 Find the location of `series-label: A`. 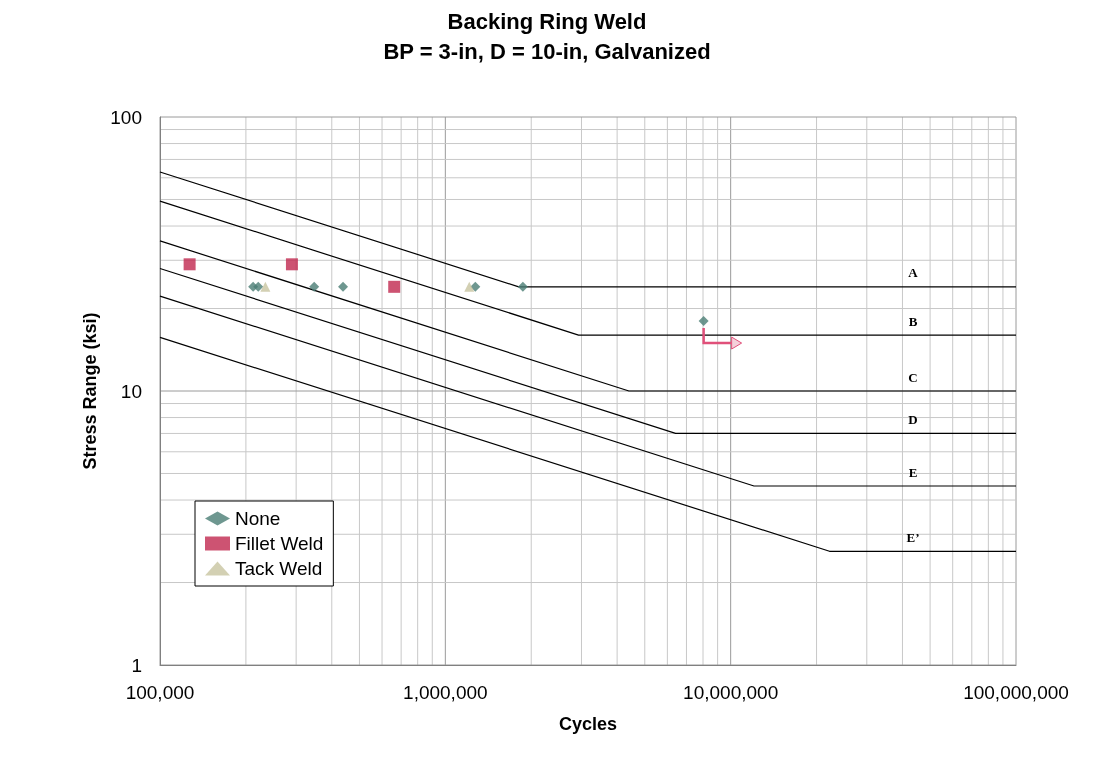

series-label: A is located at coordinates (913, 273).